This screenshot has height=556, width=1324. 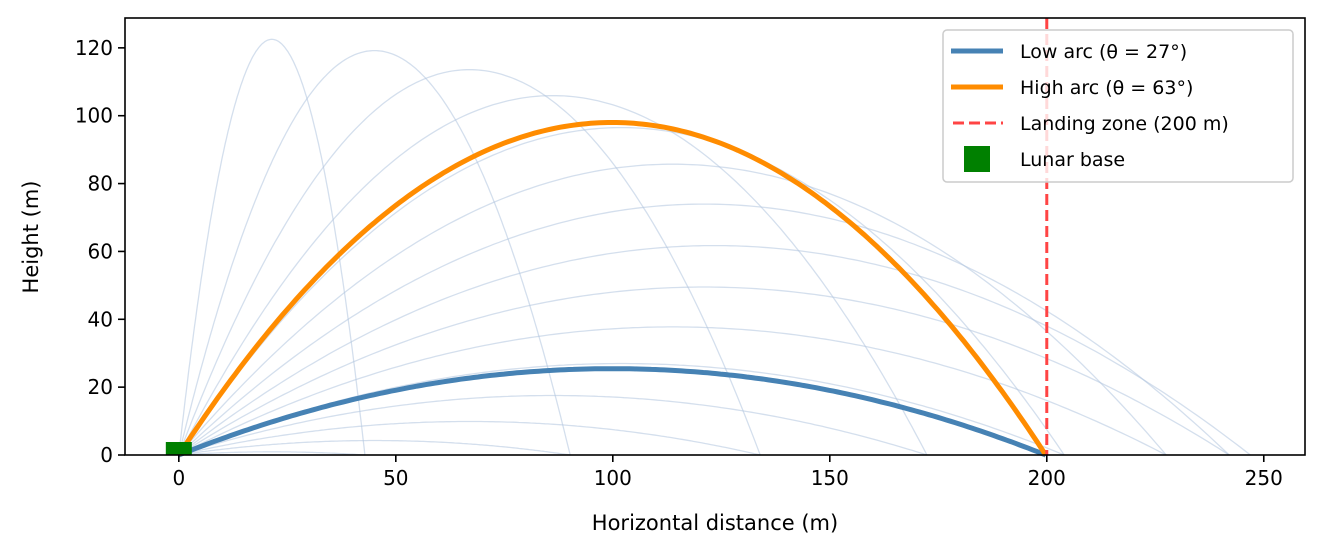 I want to click on legend-label-low-arc: Low arc (θ = 27°), so click(x=1103, y=52).